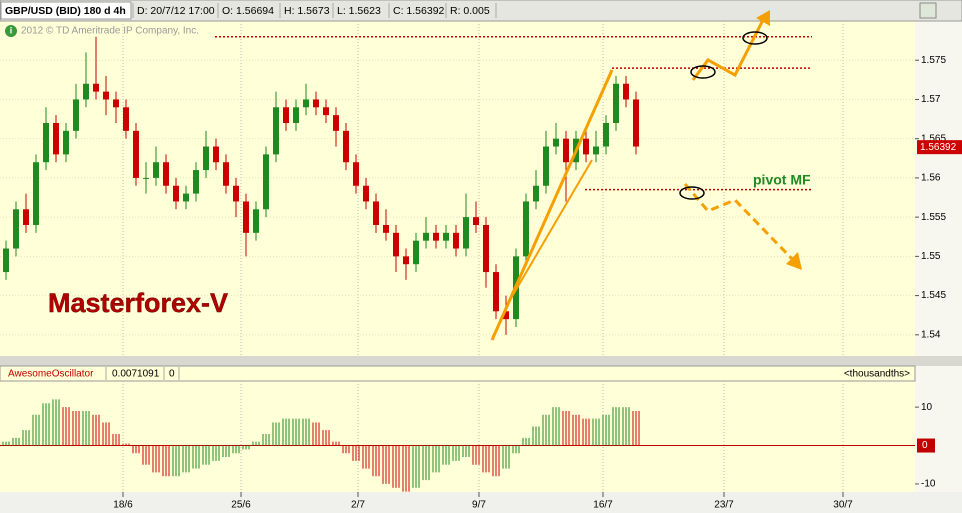 The width and height of the screenshot is (962, 513). What do you see at coordinates (931, 256) in the screenshot?
I see `y-tick-label: 1.55` at bounding box center [931, 256].